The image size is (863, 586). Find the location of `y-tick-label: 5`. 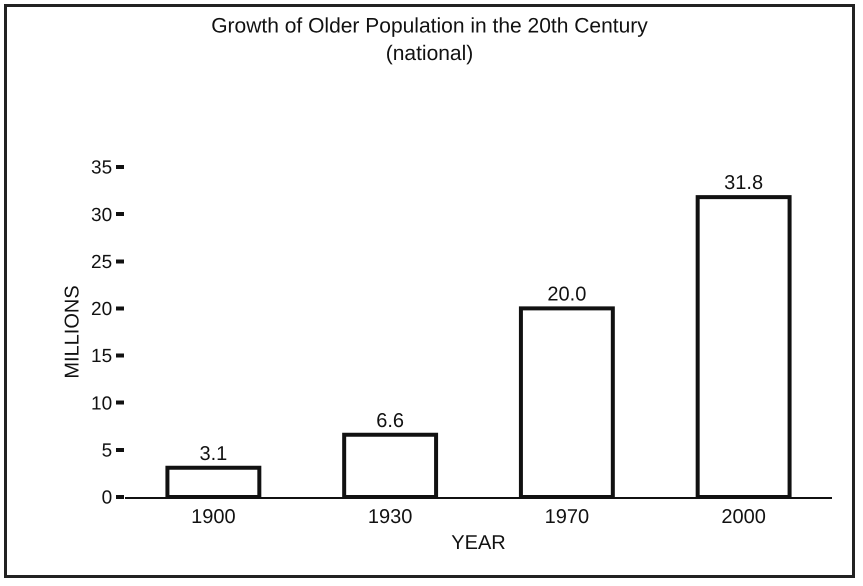

y-tick-label: 5 is located at coordinates (107, 451).